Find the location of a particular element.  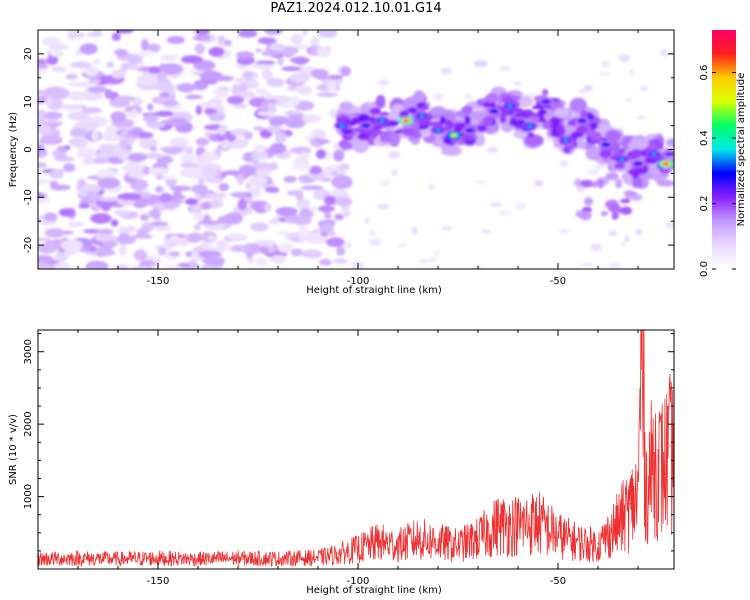

snr-ylabel: SNR (10 * v/v) is located at coordinates (13, 449).